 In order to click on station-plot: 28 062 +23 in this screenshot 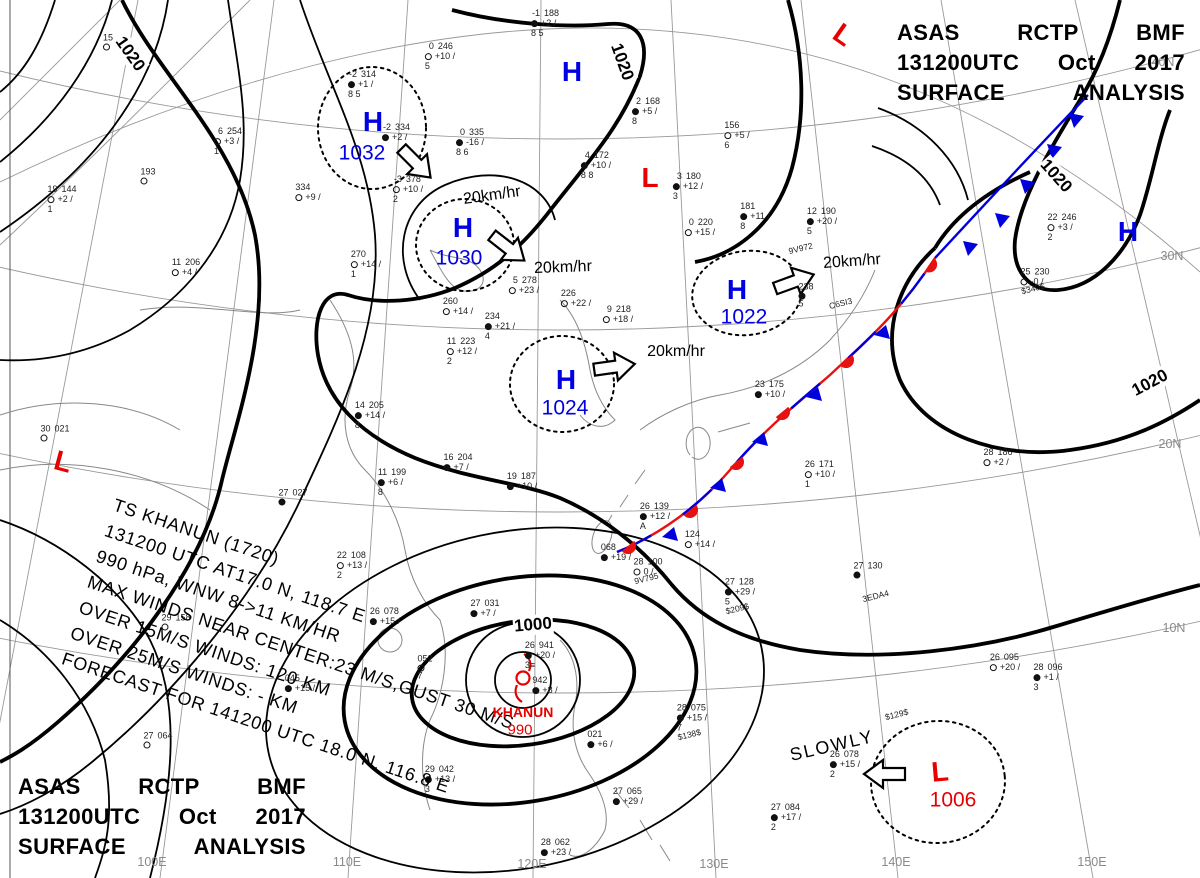, I will do `click(555, 847)`.